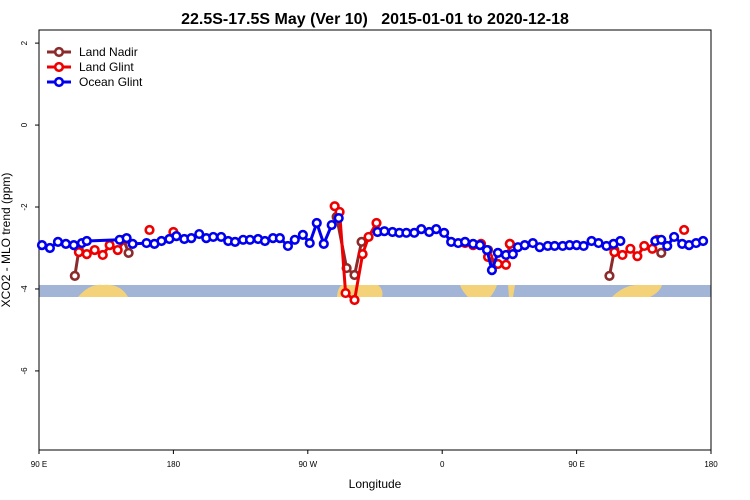  What do you see at coordinates (307, 464) in the screenshot?
I see `x-tick-label: 90 W` at bounding box center [307, 464].